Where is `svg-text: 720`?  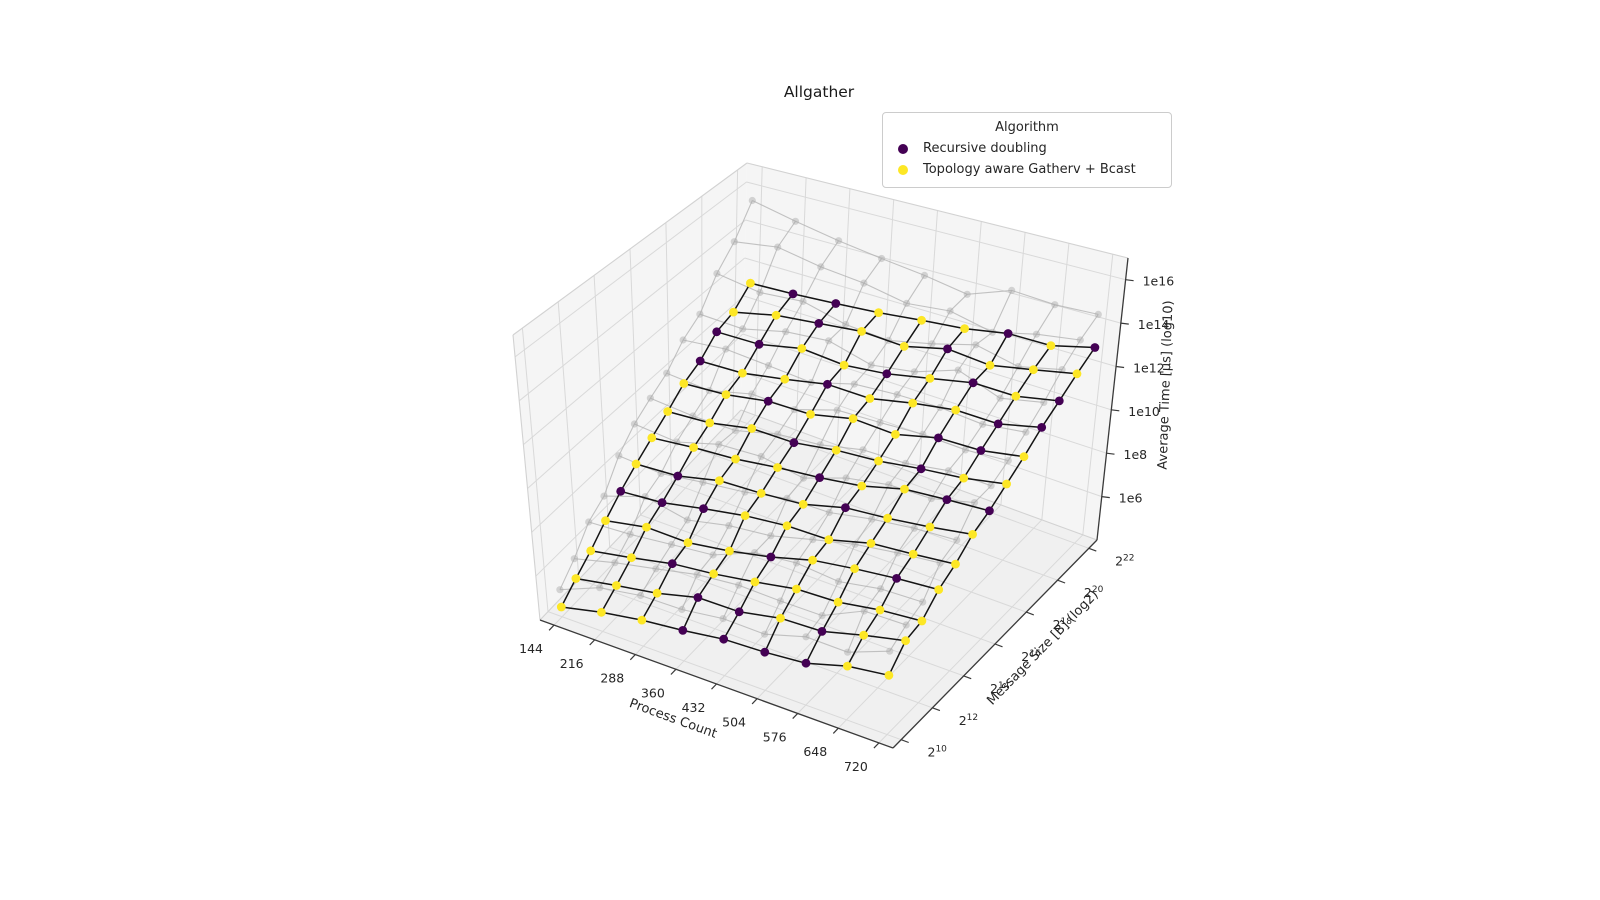 svg-text: 720 is located at coordinates (856, 766).